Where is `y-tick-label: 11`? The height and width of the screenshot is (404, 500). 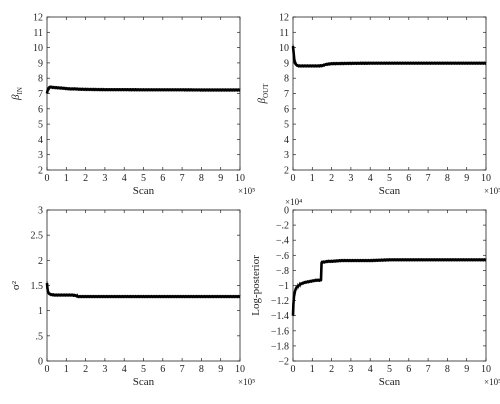 y-tick-label: 11 is located at coordinates (38, 33).